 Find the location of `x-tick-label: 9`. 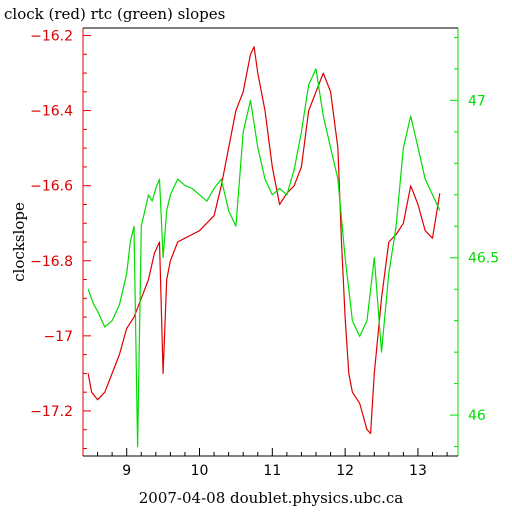

x-tick-label: 9 is located at coordinates (126, 471).